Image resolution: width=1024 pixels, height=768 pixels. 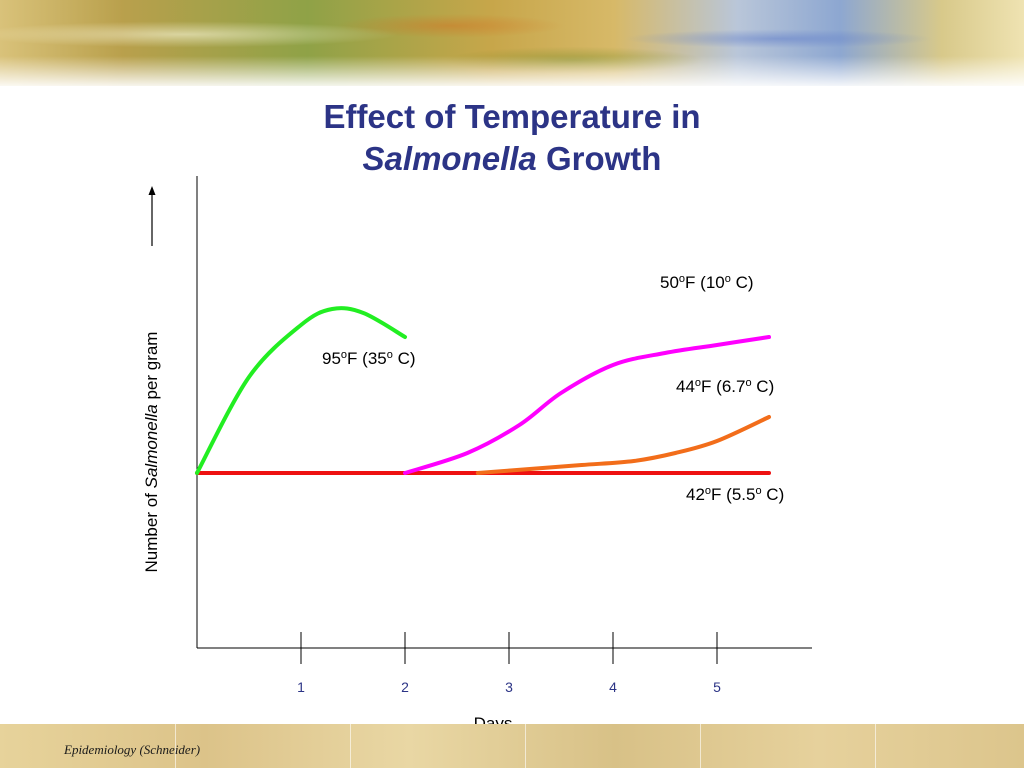 I want to click on series-label-1: 50oF (10o C), so click(x=707, y=282).